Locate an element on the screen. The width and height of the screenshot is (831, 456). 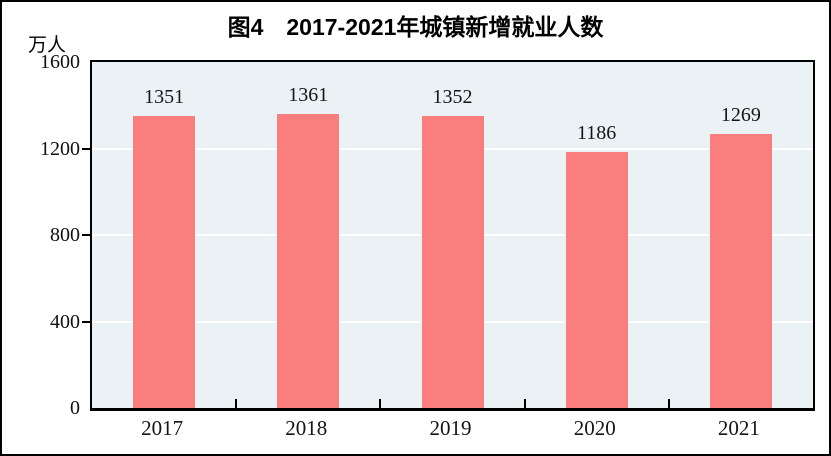
bar-value-label: 1351 is located at coordinates (164, 96).